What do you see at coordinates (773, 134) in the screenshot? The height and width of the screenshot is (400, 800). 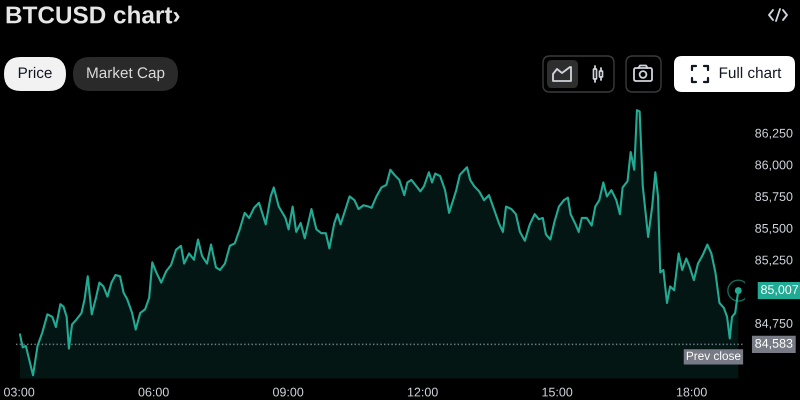 I see `y-tick-label: 86,250` at bounding box center [773, 134].